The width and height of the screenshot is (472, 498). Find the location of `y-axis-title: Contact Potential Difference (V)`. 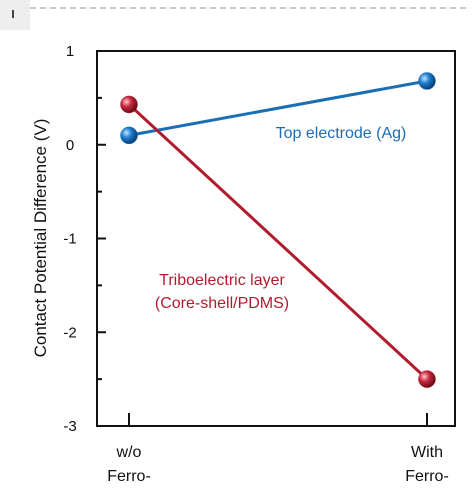

y-axis-title: Contact Potential Difference (V) is located at coordinates (40, 238).